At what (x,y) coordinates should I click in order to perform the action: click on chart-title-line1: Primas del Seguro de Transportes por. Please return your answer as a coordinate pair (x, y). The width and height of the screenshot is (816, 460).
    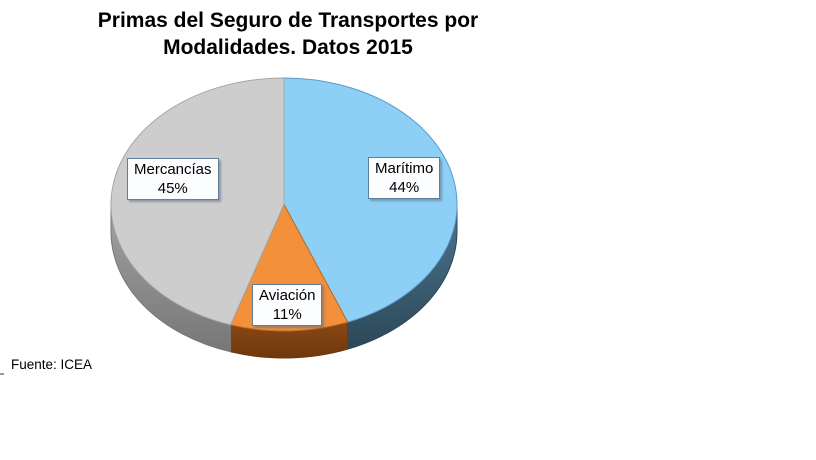
    Looking at the image, I should click on (288, 20).